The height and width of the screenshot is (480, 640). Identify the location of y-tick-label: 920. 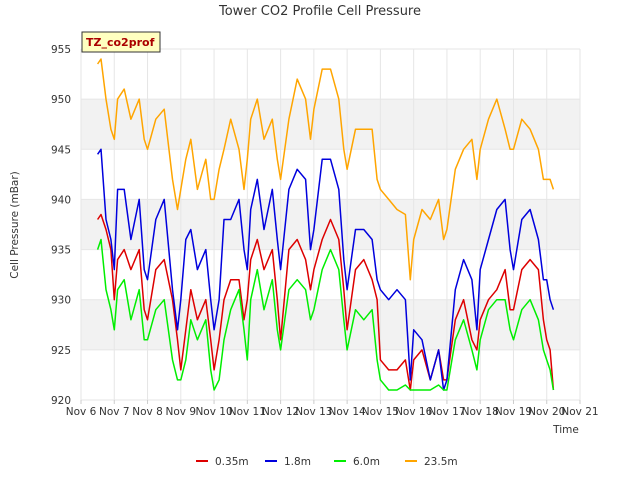
(61, 401).